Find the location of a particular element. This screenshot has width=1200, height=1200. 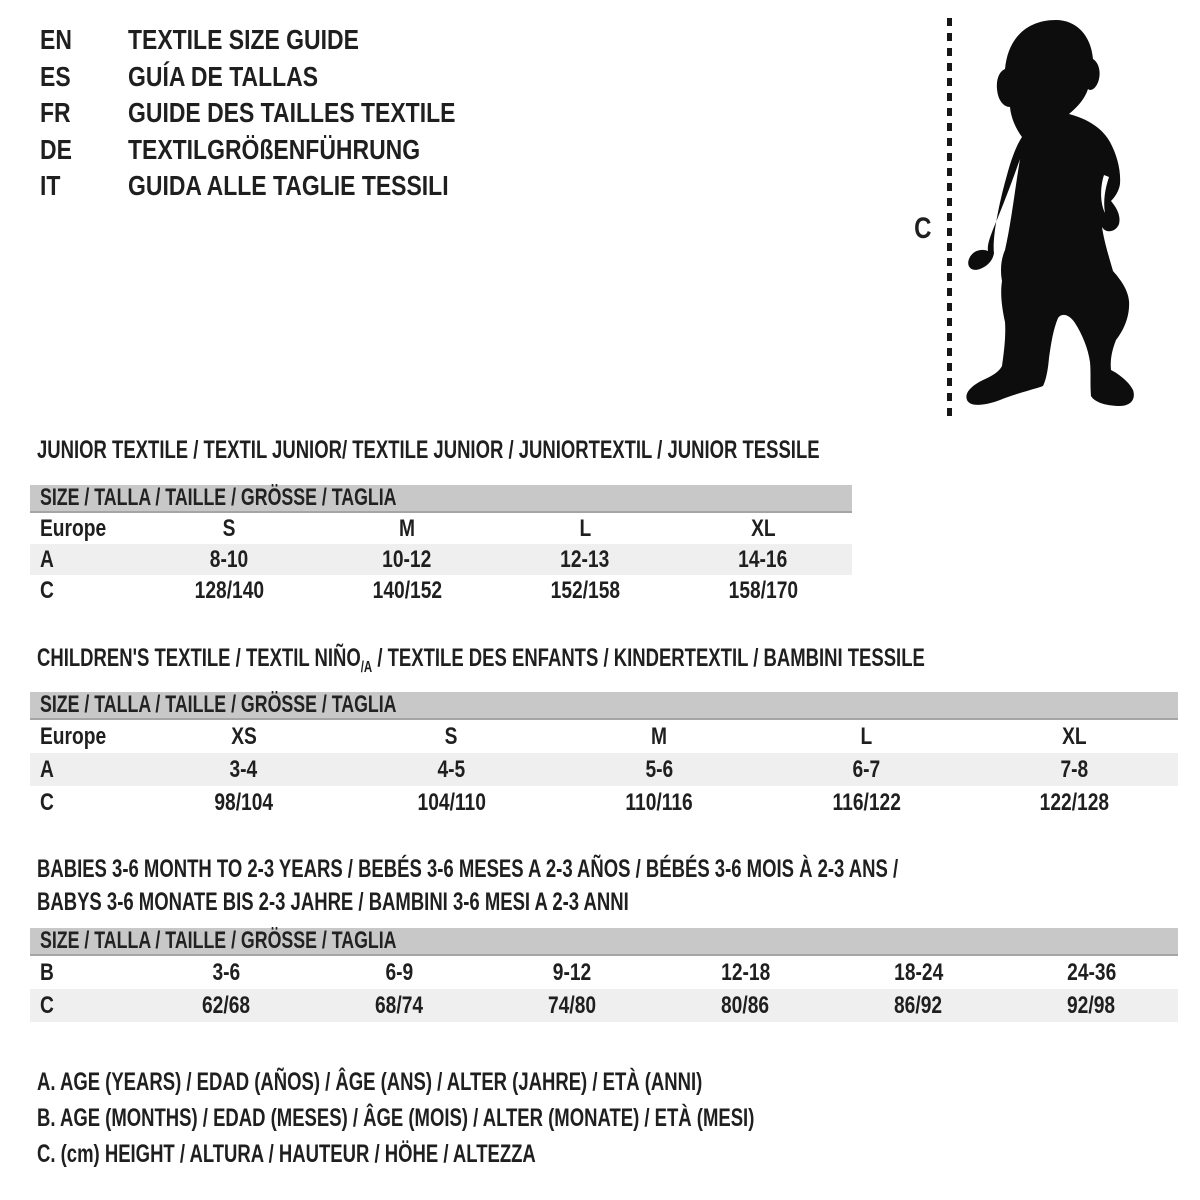

language-code-text: ES is located at coordinates (55, 76).